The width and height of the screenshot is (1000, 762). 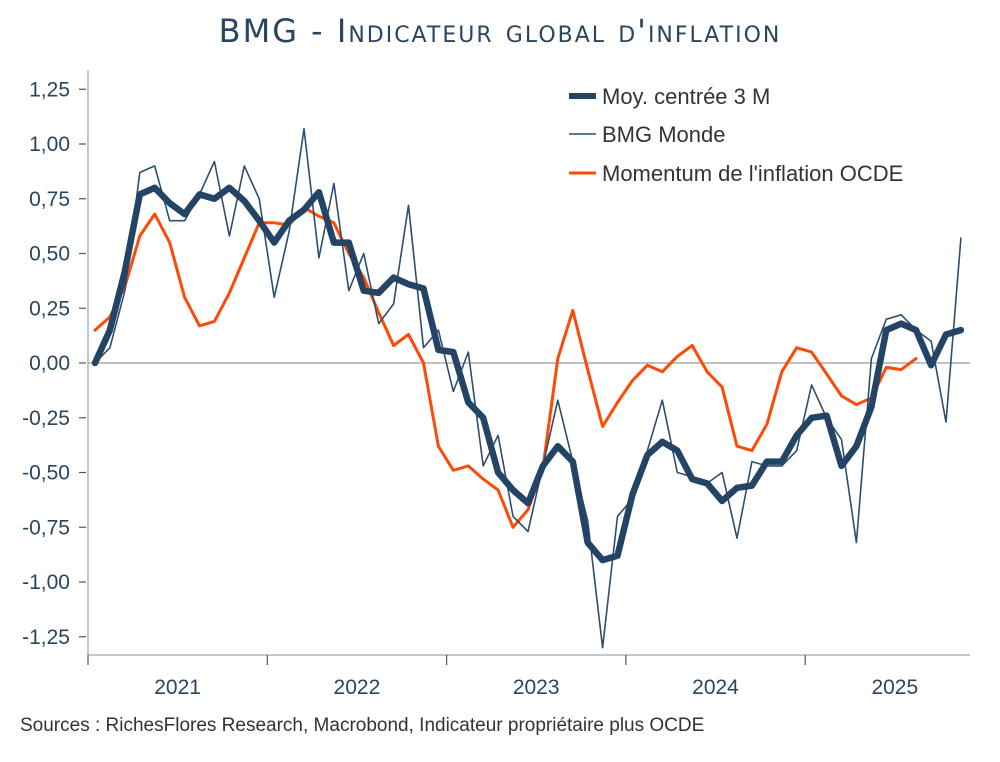 What do you see at coordinates (49, 144) in the screenshot?
I see `y-tick-label: 1,00` at bounding box center [49, 144].